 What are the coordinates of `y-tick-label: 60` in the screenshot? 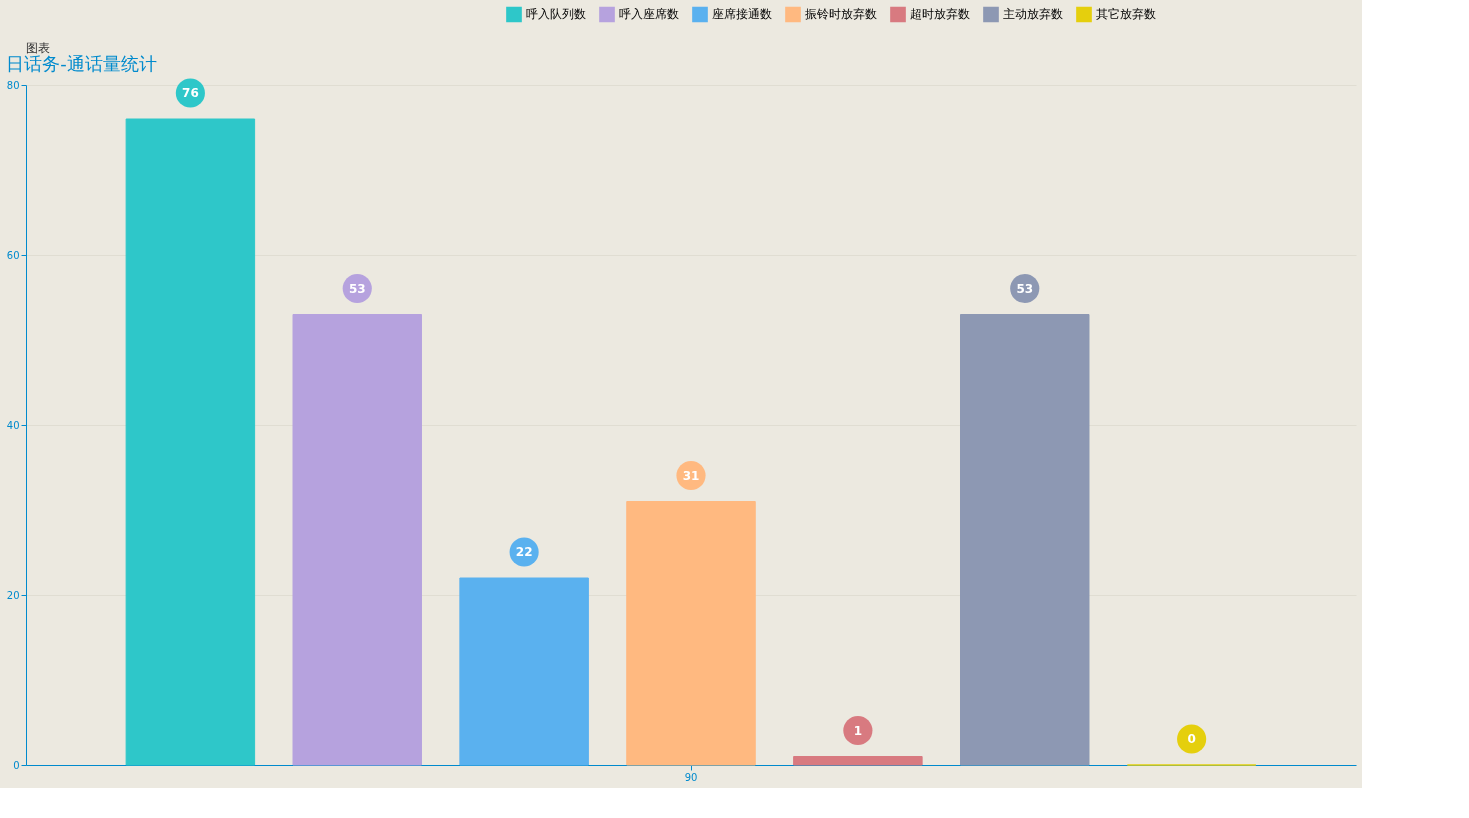 It's located at (13, 255).